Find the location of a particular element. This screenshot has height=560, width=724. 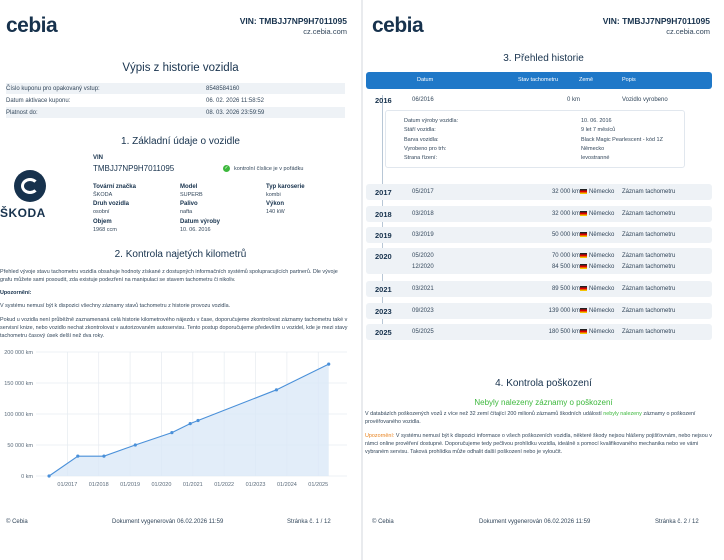

no-damage-title: Nebyly nalezeny záznamy o poškození is located at coordinates (543, 402).